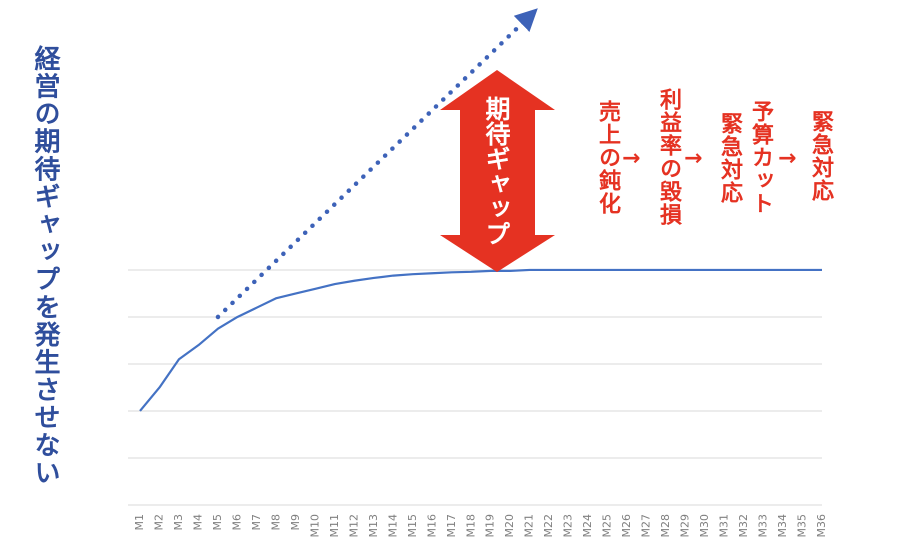 This screenshot has height=557, width=900. What do you see at coordinates (529, 526) in the screenshot?
I see `x-tick-label: M21` at bounding box center [529, 526].